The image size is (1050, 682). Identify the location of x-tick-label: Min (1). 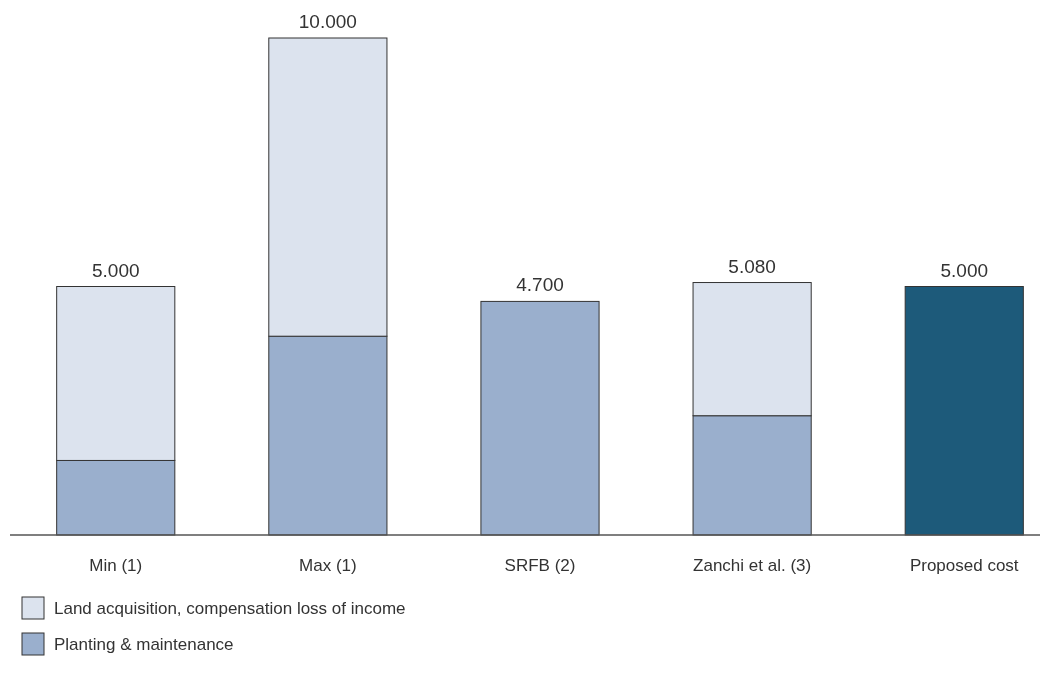
(116, 565).